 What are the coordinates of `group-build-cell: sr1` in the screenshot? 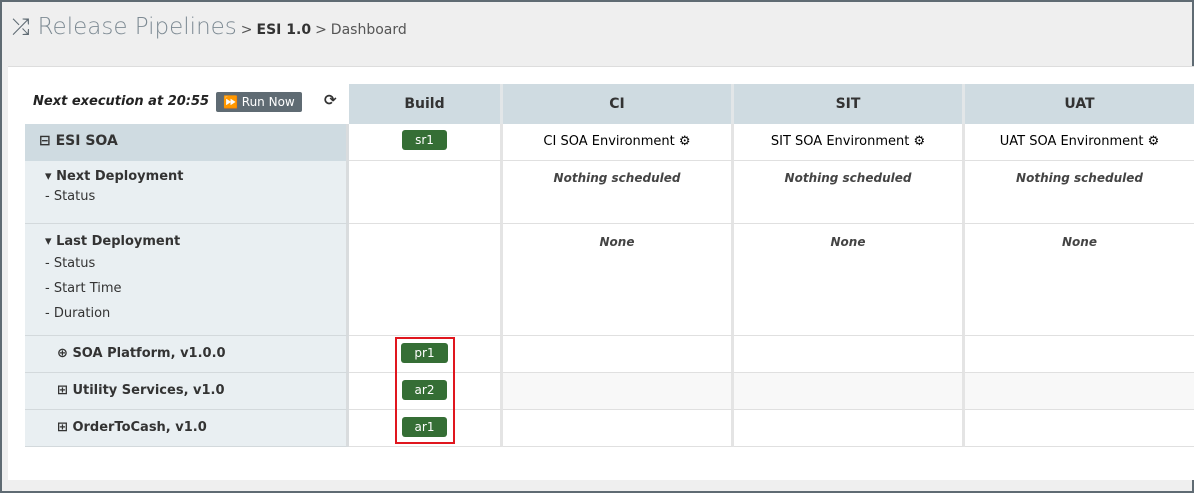 It's located at (426, 142).